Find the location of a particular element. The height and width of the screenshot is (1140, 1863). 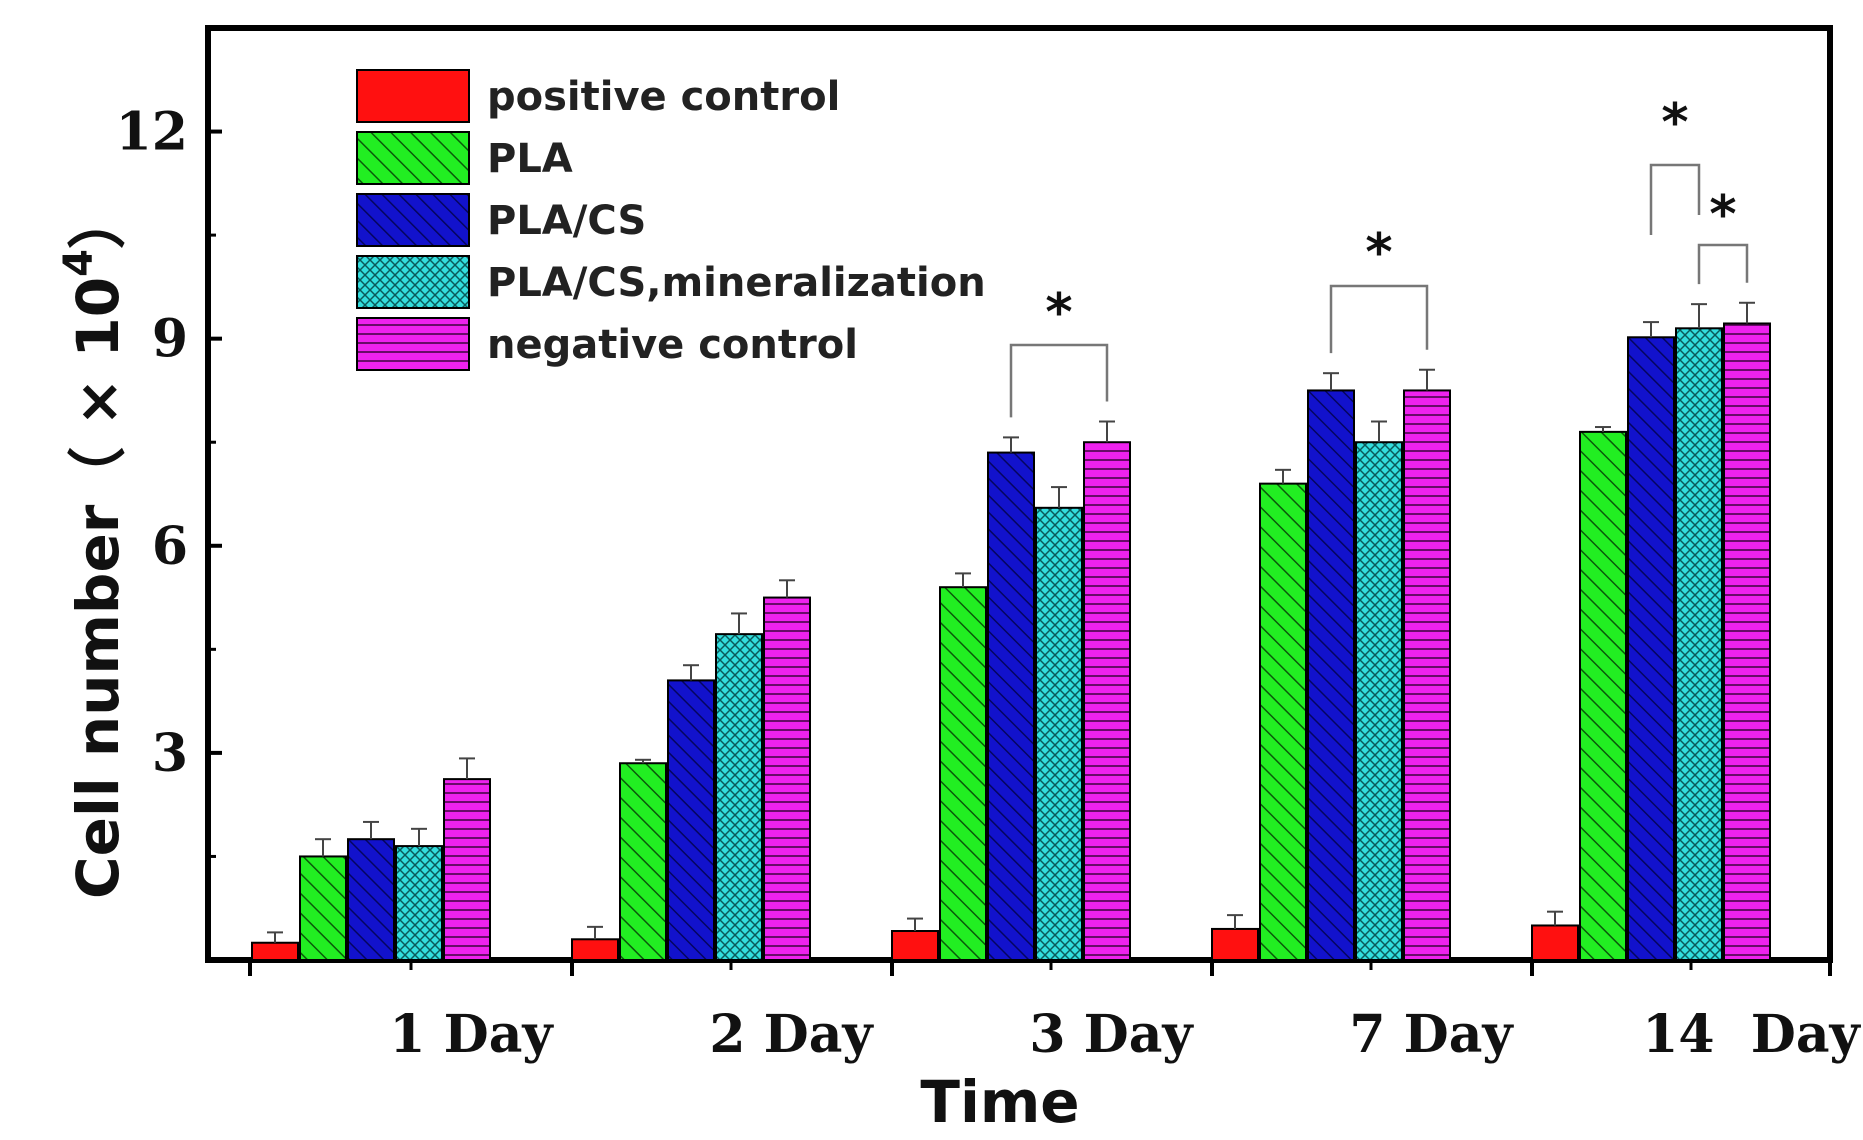

x-tick-label: 1 Day is located at coordinates (471, 1034).